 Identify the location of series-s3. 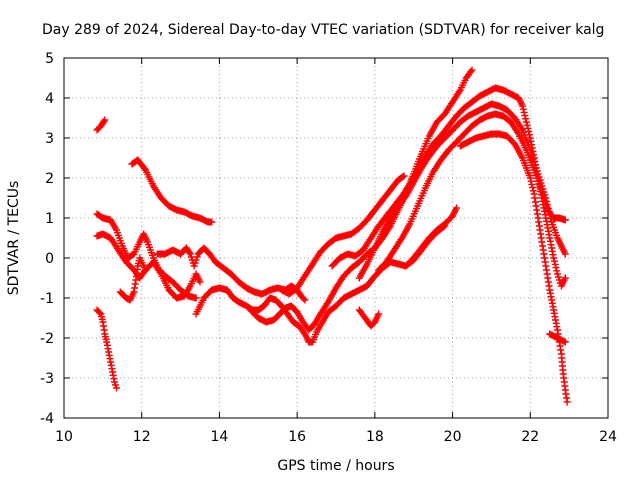
(172, 191).